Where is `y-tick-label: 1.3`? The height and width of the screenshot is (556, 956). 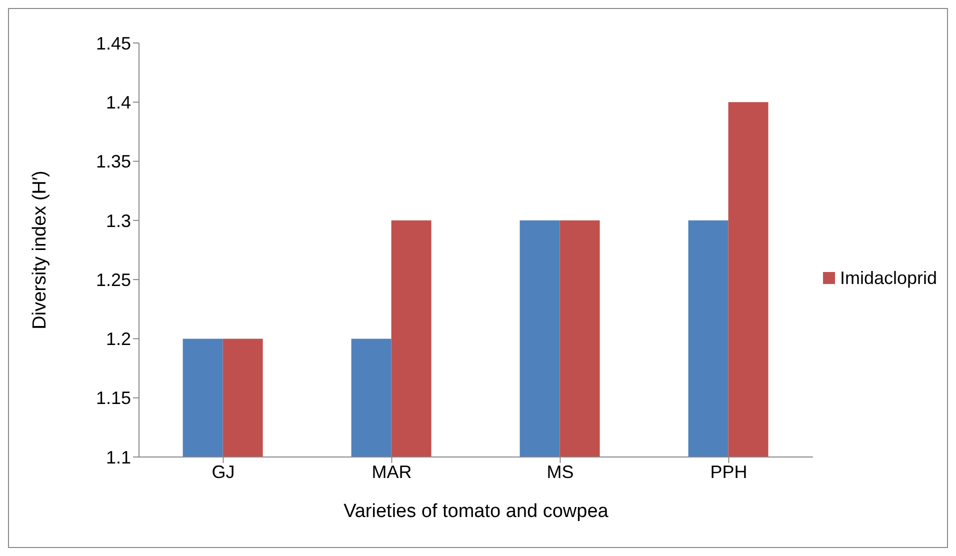 y-tick-label: 1.3 is located at coordinates (118, 220).